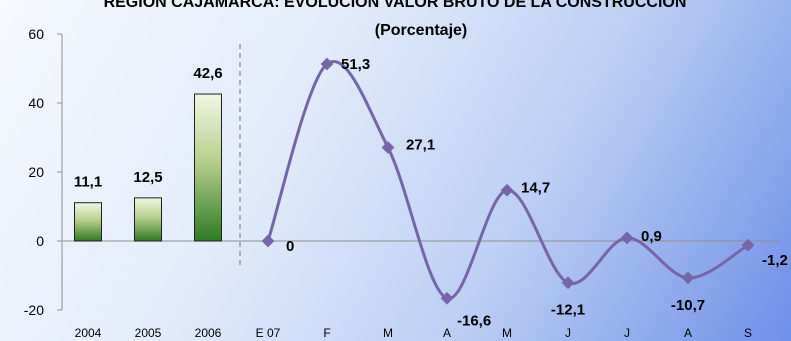 The height and width of the screenshot is (341, 791). What do you see at coordinates (651, 236) in the screenshot?
I see `data-label: 0,9` at bounding box center [651, 236].